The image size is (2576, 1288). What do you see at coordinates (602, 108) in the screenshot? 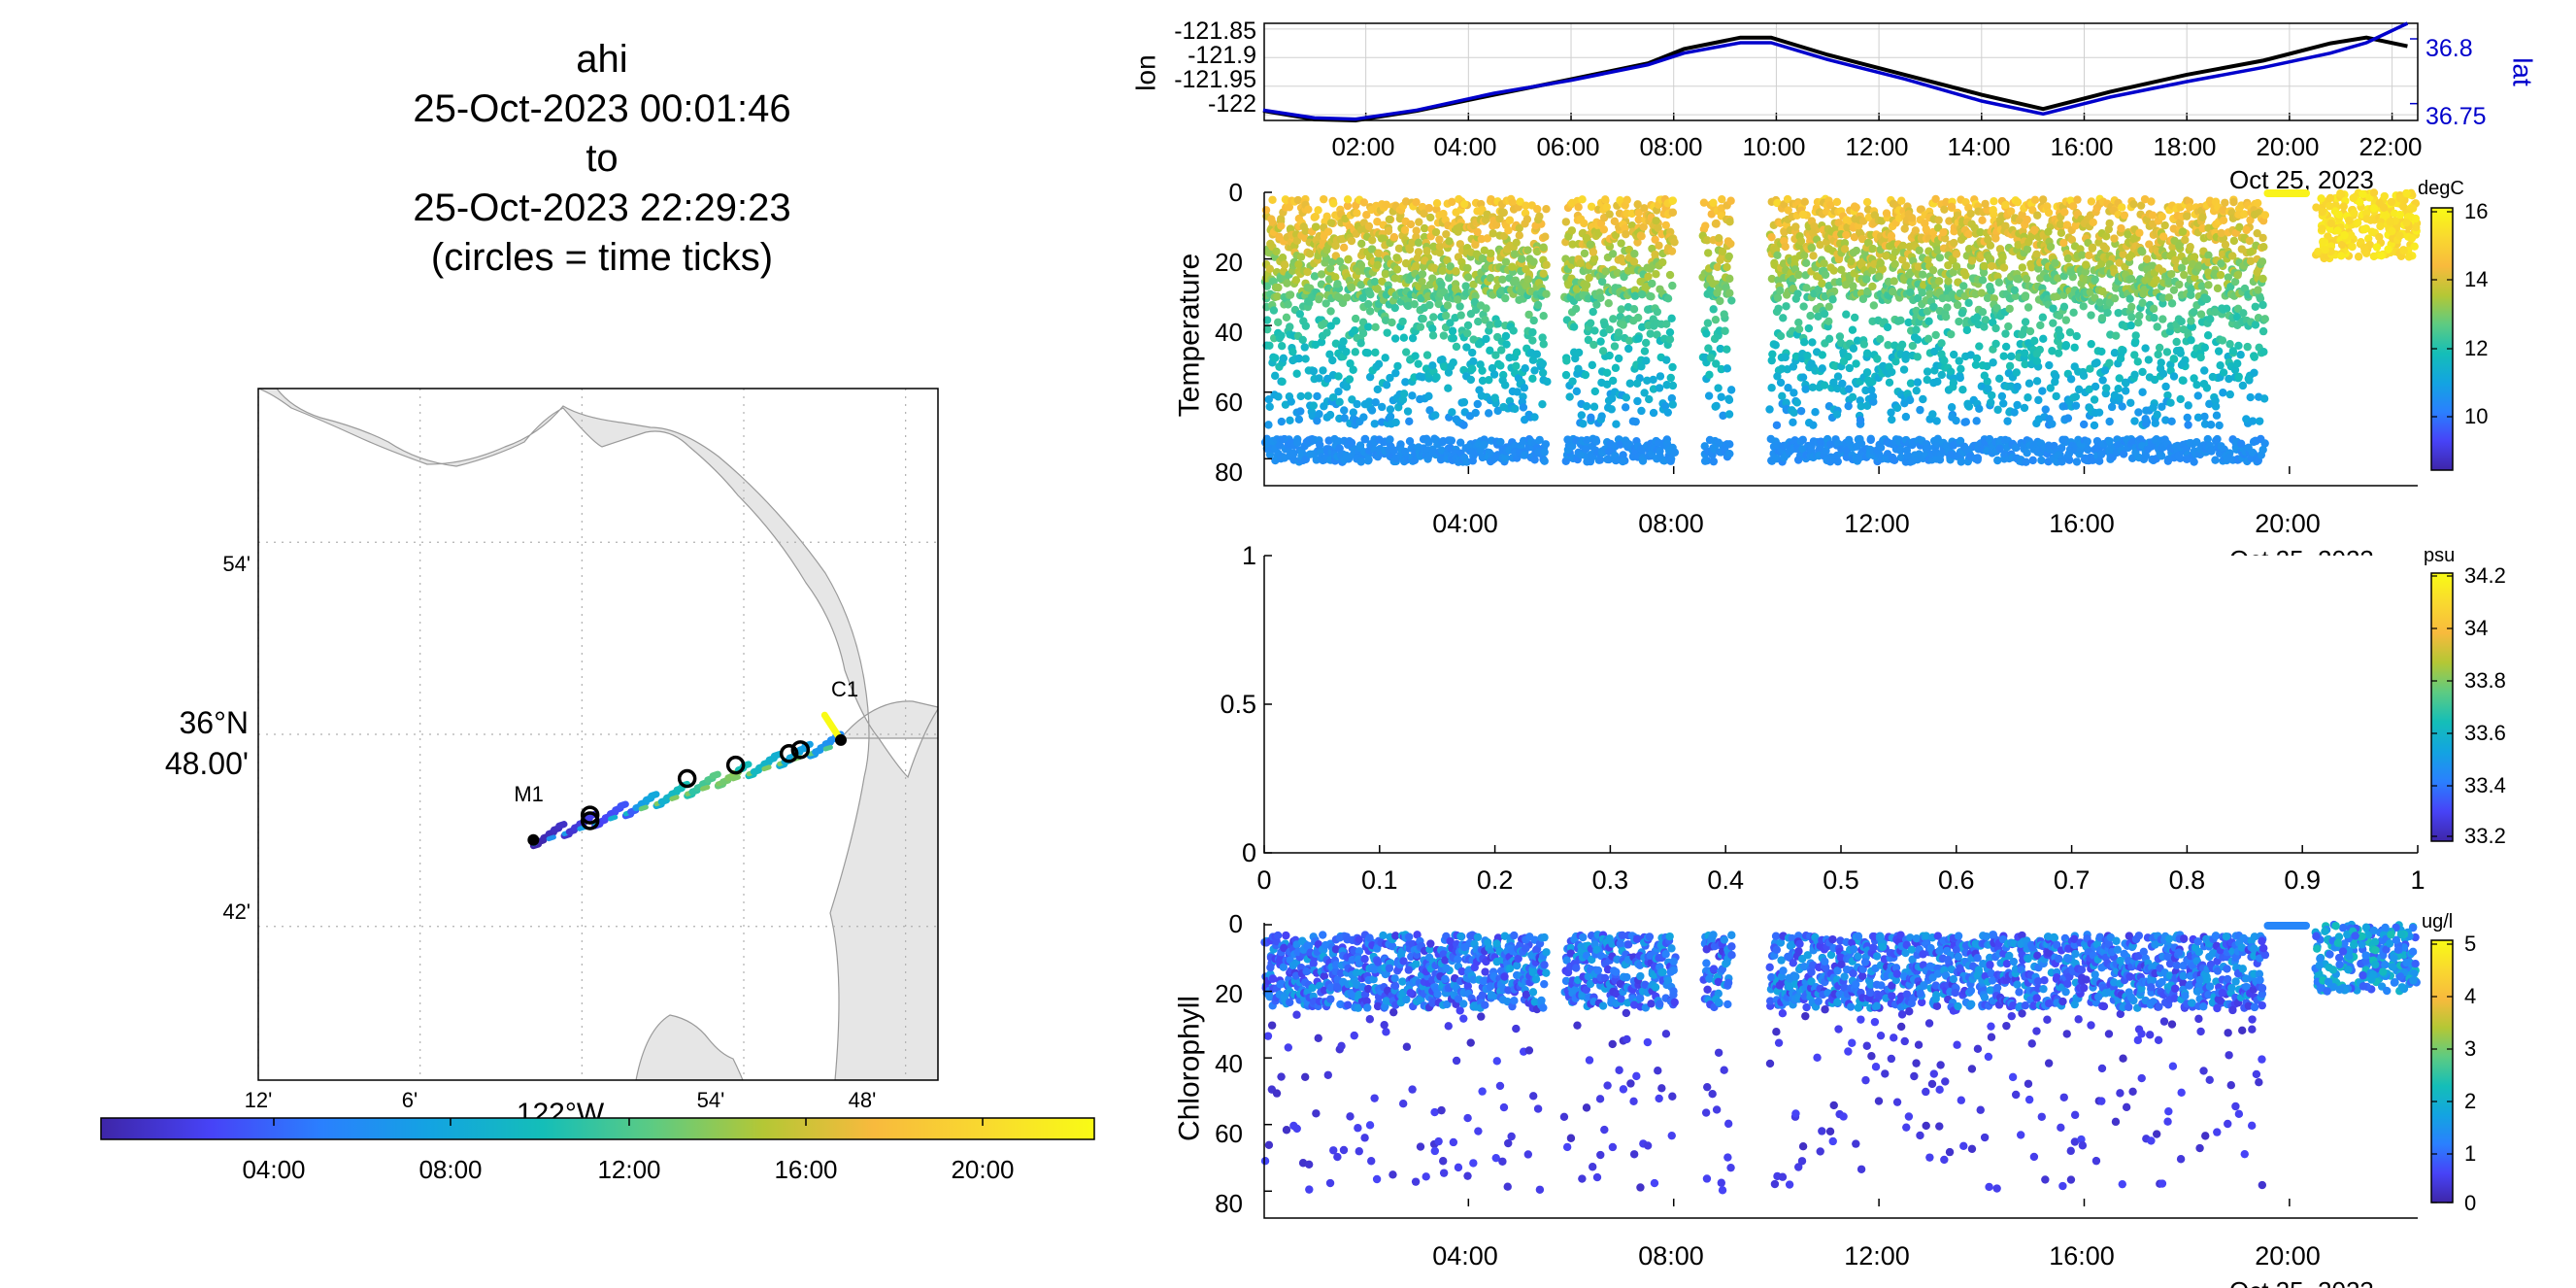
I see `title-start: 25-Oct-2023 00:01:46` at bounding box center [602, 108].